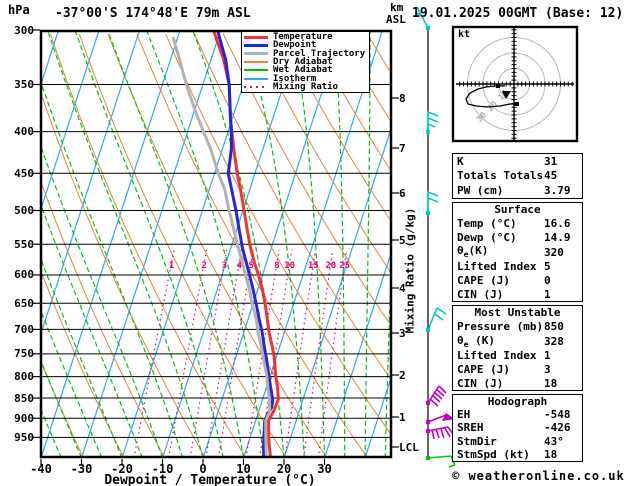 The image size is (629, 486). What do you see at coordinates (517, 402) in the screenshot?
I see `table-header: Hodograph` at bounding box center [517, 402].